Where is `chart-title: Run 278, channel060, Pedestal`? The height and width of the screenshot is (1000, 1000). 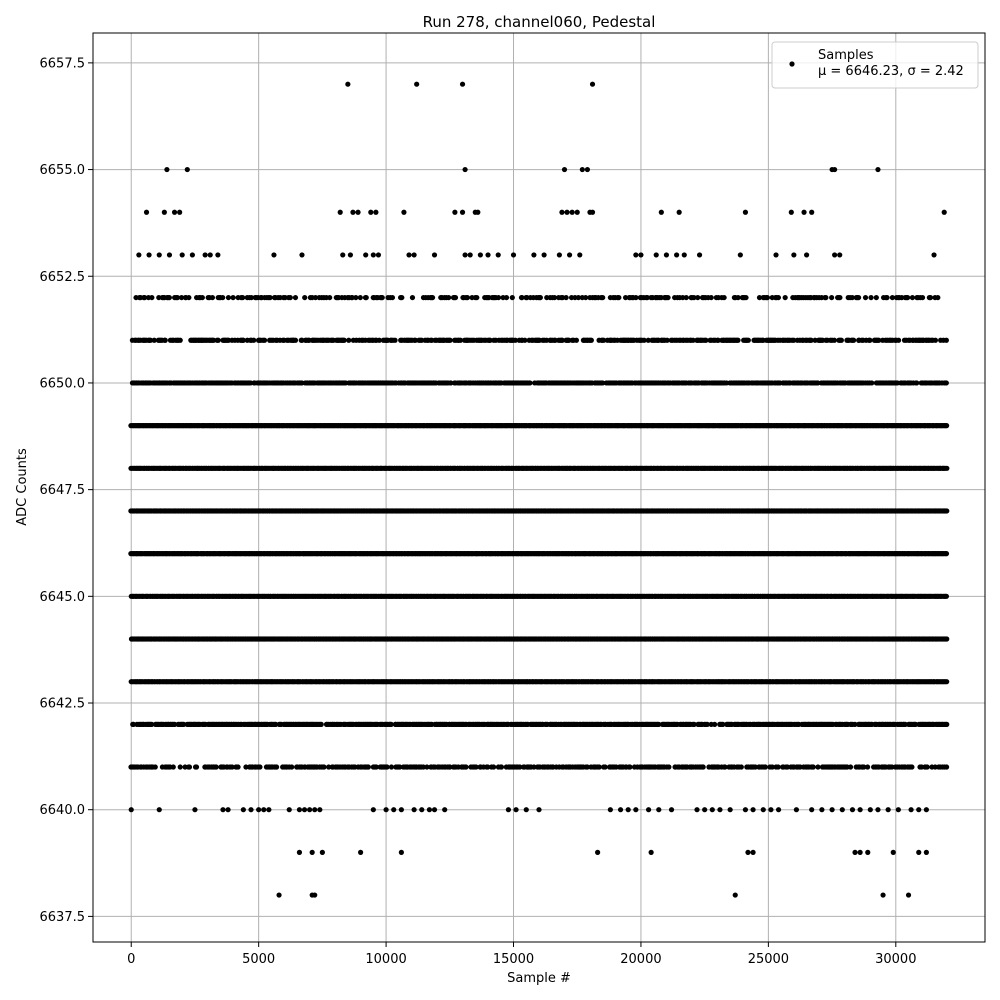
chart-title: Run 278, channel060, Pedestal is located at coordinates (539, 22).